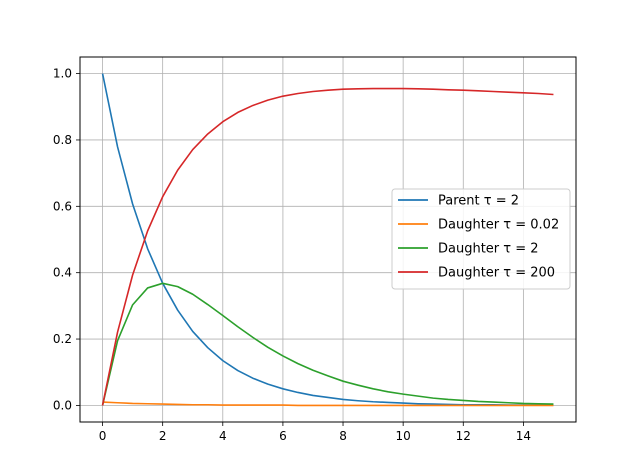 The width and height of the screenshot is (640, 473). Describe the element at coordinates (163, 436) in the screenshot. I see `x-tick-label: 2` at that location.